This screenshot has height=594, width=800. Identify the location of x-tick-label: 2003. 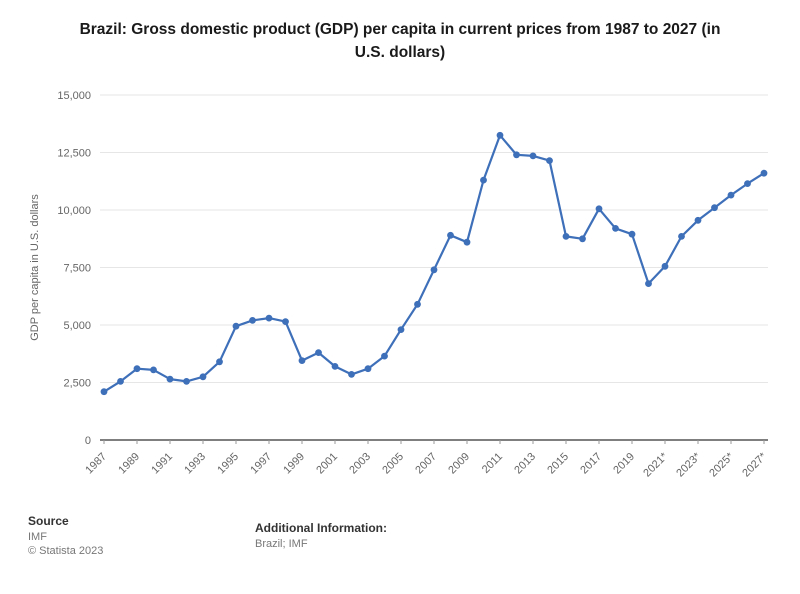
(360, 464).